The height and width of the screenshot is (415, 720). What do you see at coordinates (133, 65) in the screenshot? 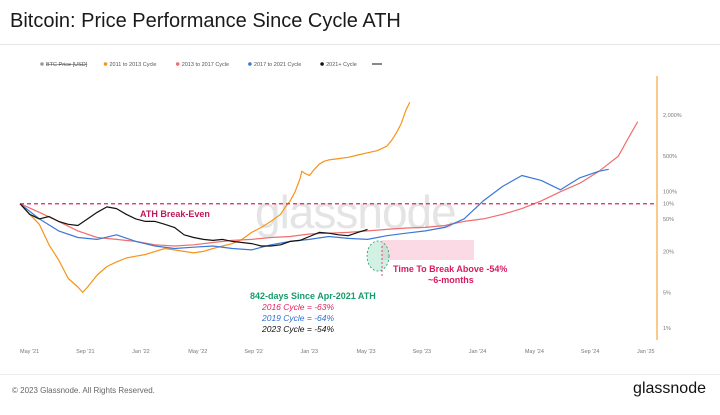
I see `legend-label: 2011 to 2013 Cycle` at bounding box center [133, 65].